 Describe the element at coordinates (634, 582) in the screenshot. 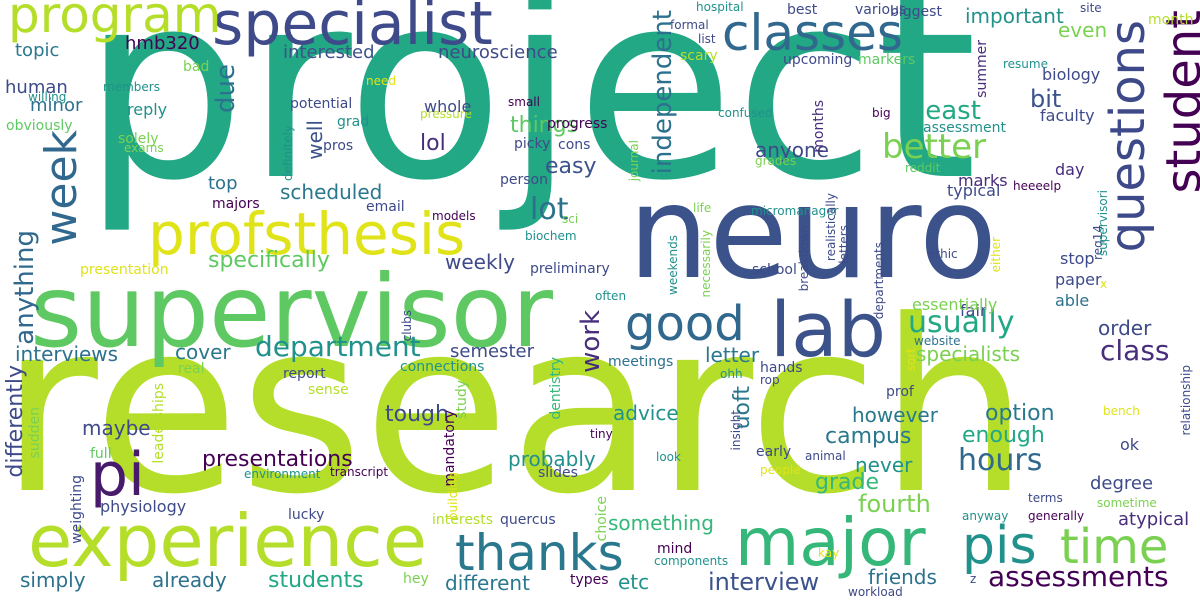

I see `word-etc: etc` at that location.